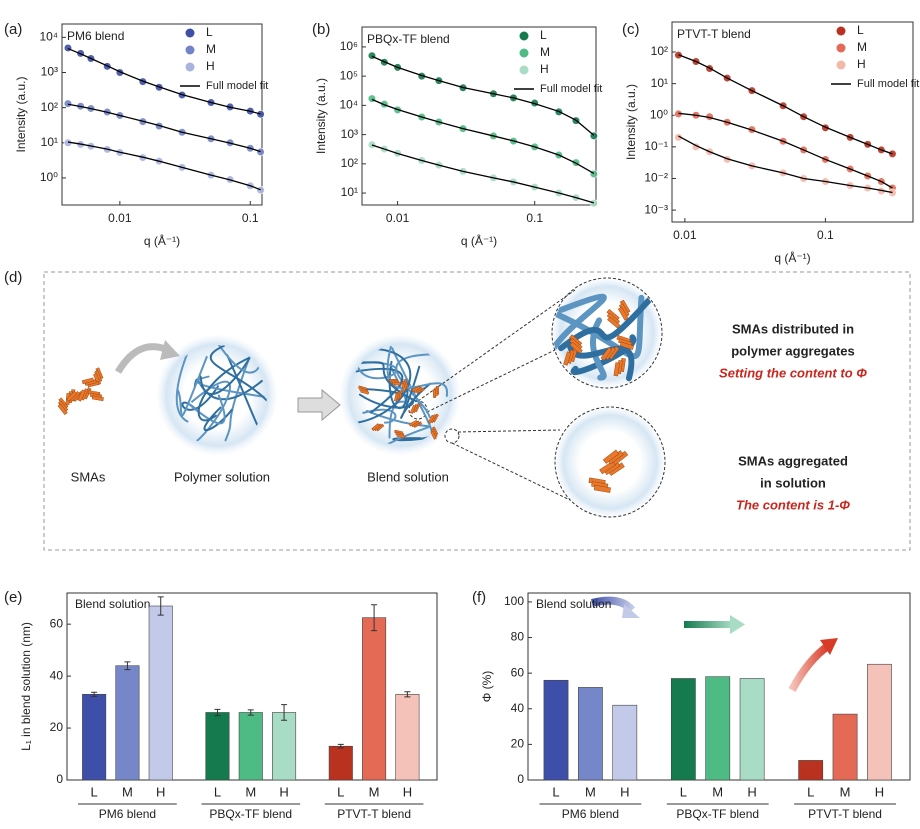 The width and height of the screenshot is (920, 829). What do you see at coordinates (809, 667) in the screenshot?
I see `trend-arrow` at bounding box center [809, 667].